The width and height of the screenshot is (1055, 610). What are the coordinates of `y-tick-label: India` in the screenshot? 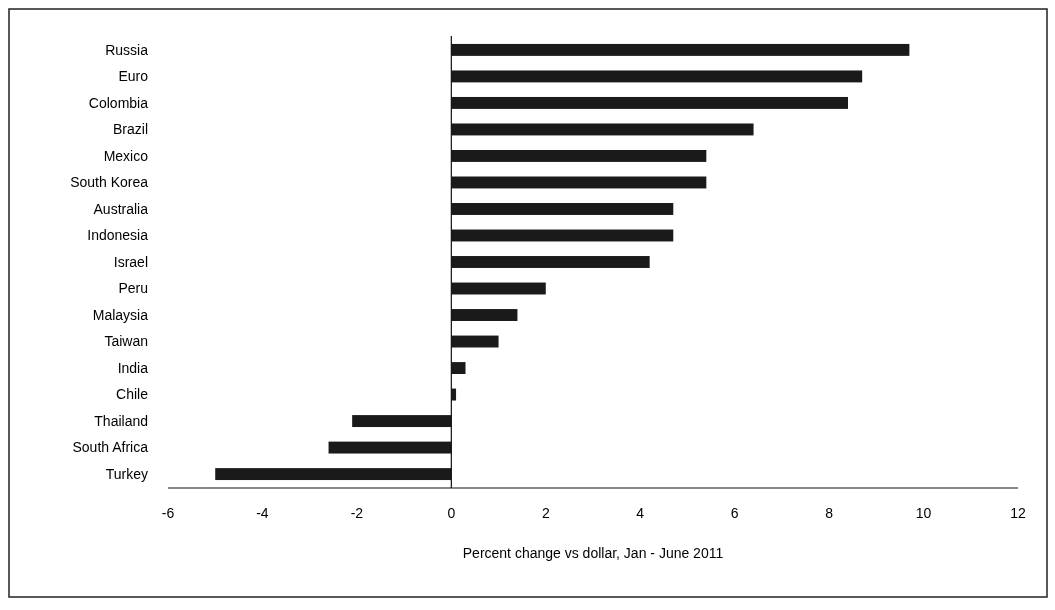 It's located at (133, 367).